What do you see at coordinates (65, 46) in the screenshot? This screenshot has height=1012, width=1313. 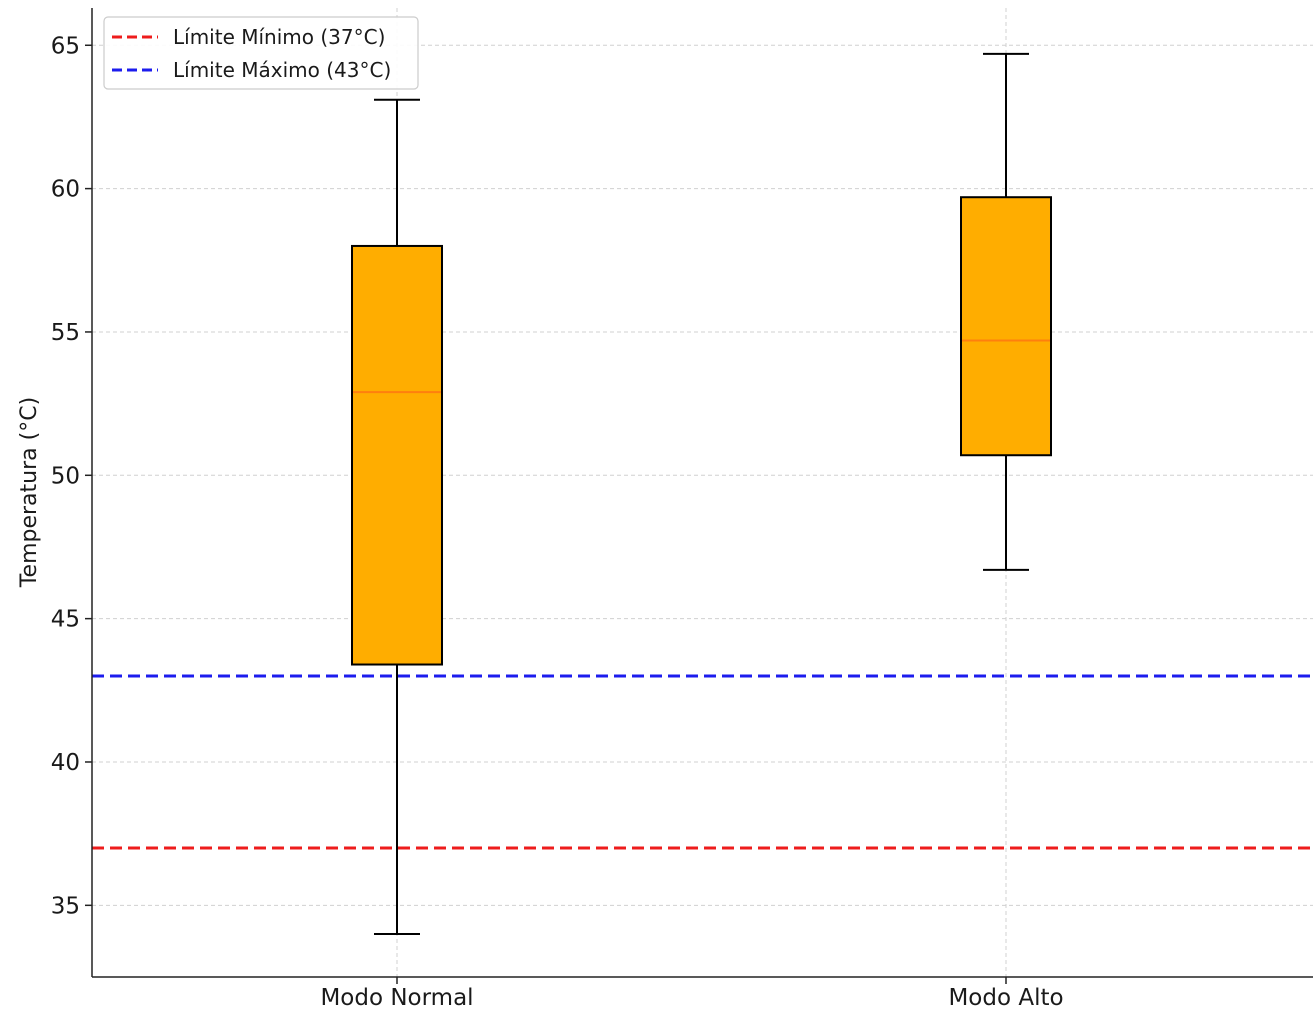 I see `y-tick-label: 65` at bounding box center [65, 46].